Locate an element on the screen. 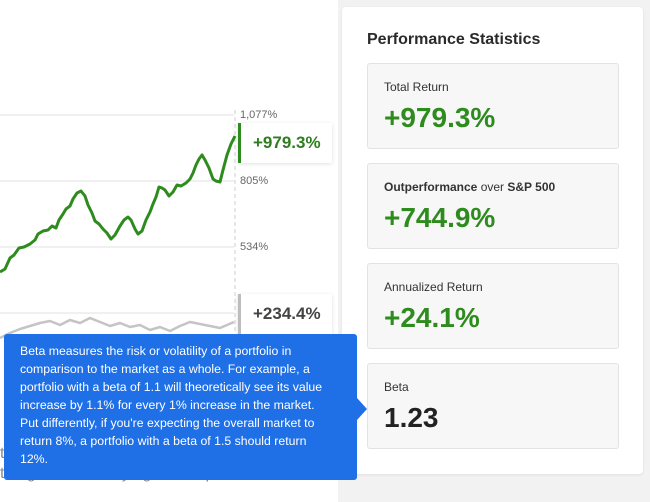 This screenshot has height=502, width=650. axis-tick-label: 805% is located at coordinates (254, 181).